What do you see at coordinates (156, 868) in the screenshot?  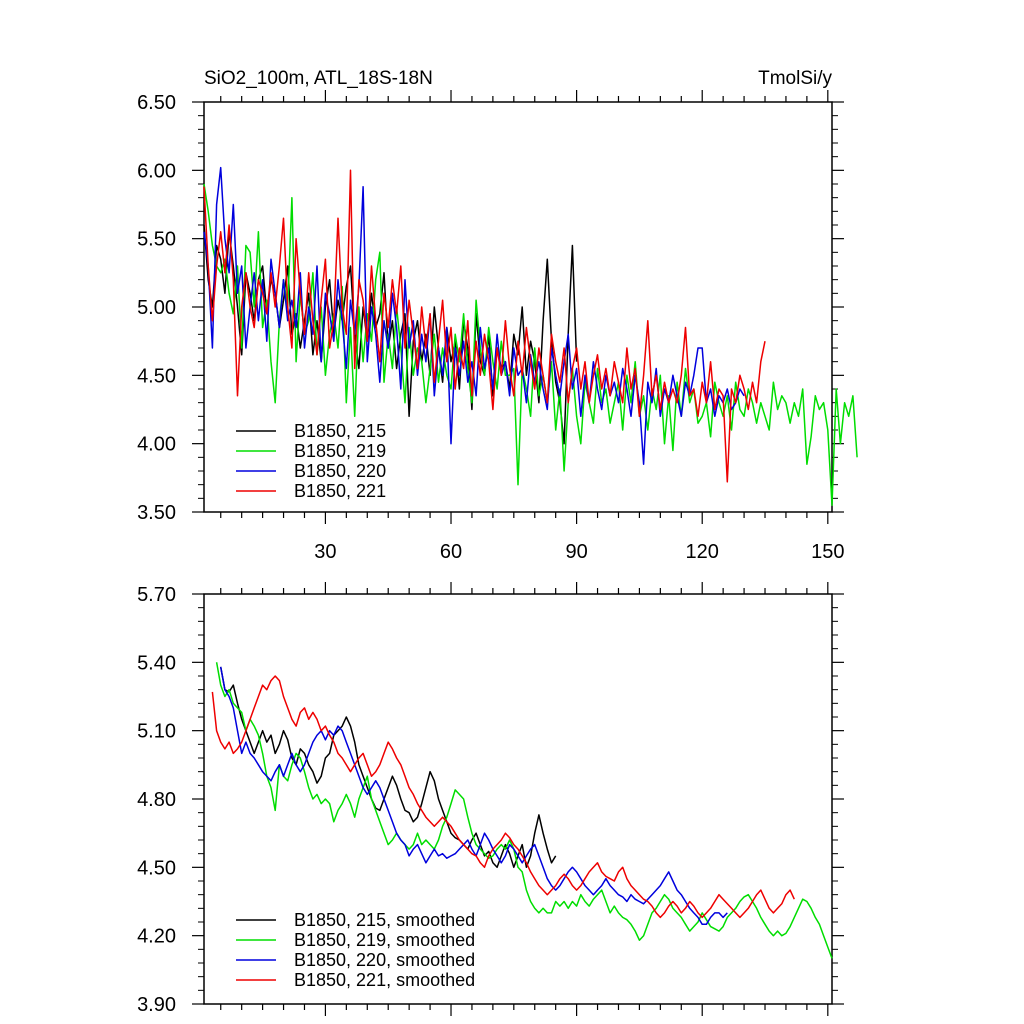 I see `bottom-ytick-label: 4.50` at bounding box center [156, 868].